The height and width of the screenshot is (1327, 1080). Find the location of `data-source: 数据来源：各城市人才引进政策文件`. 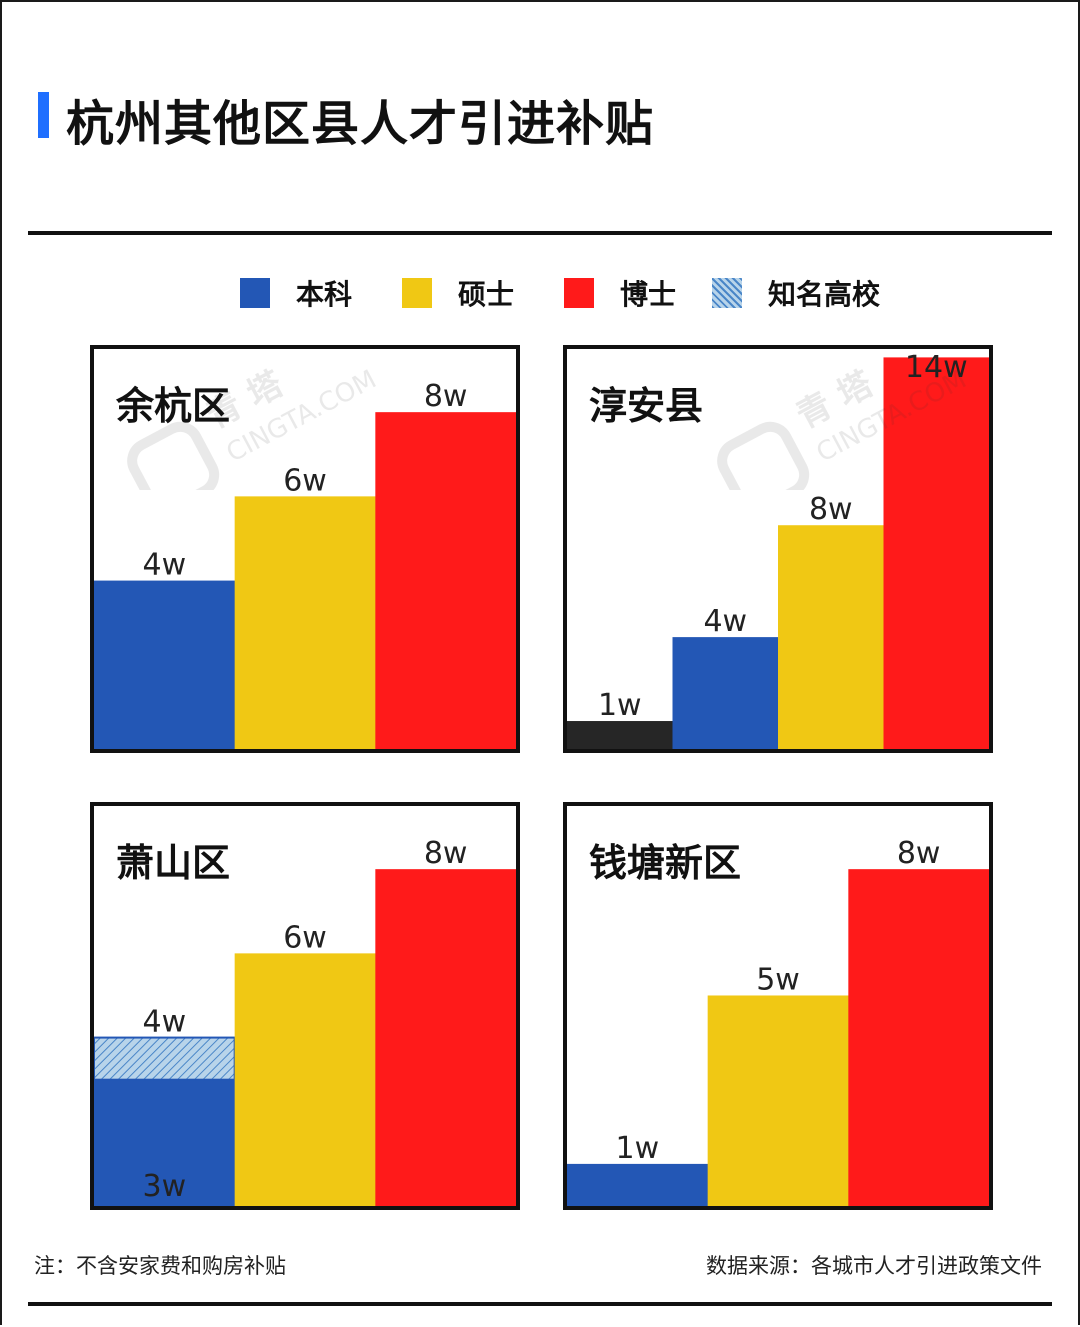

data-source: 数据来源：各城市人才引进政策文件 is located at coordinates (874, 1266).